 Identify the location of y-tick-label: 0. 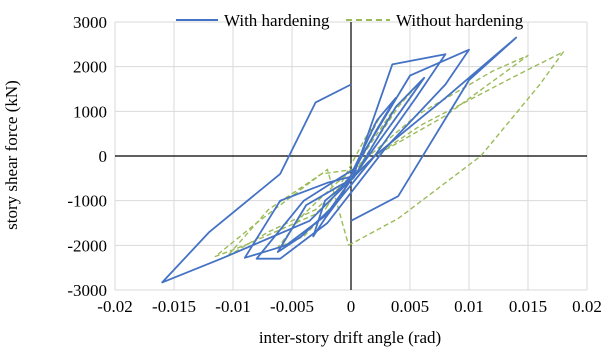
(103, 156).